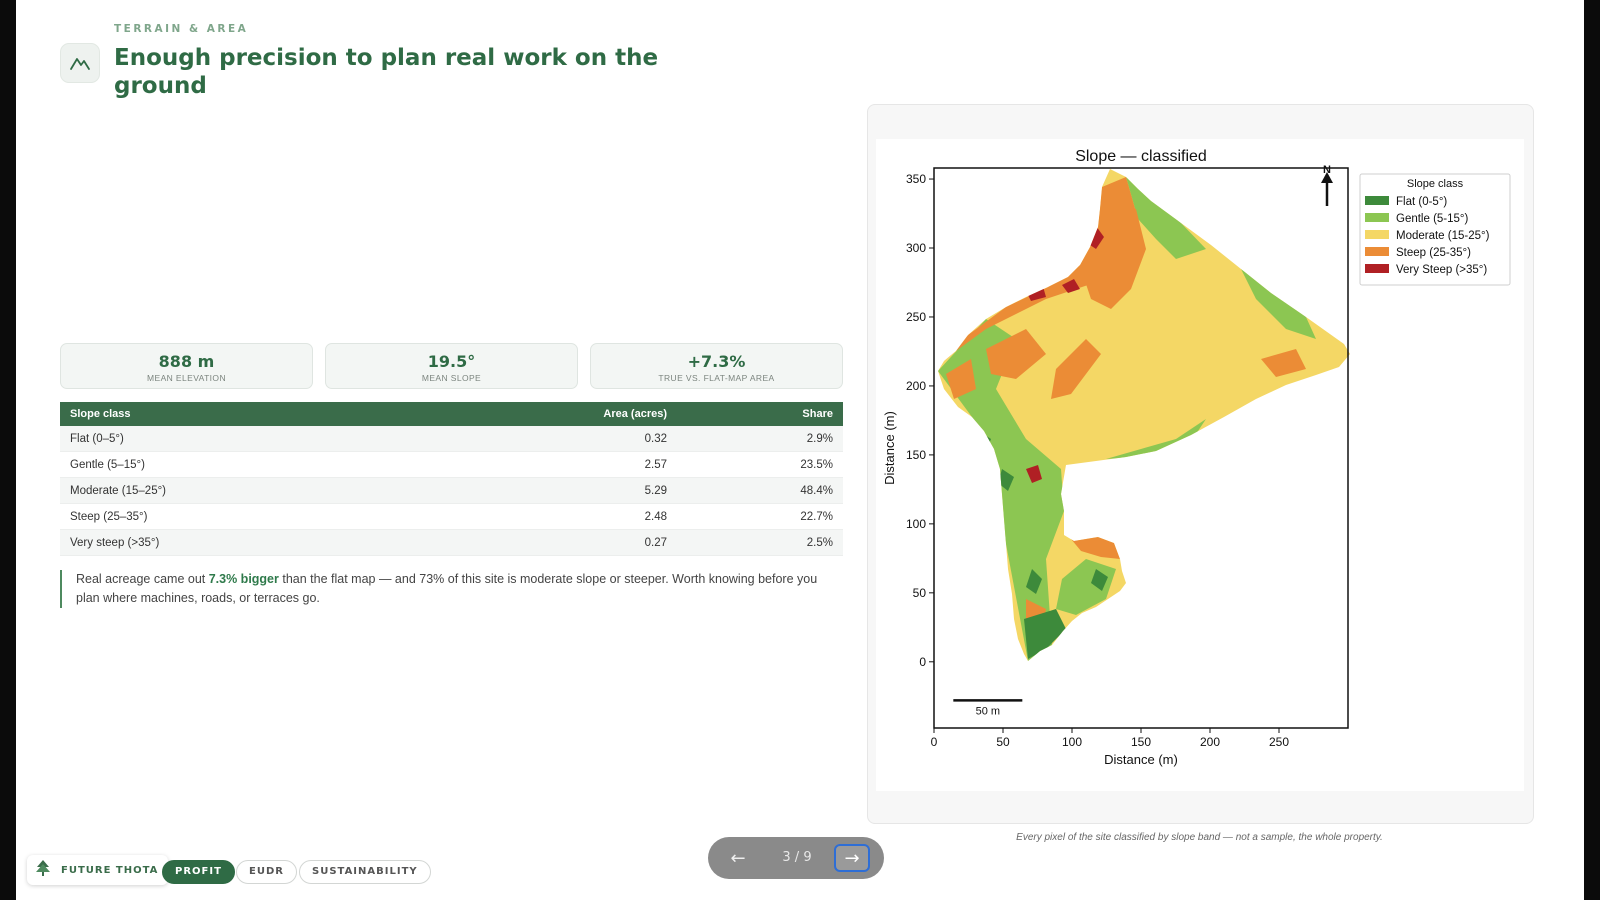 The width and height of the screenshot is (1600, 900). I want to click on table-row: Gentle (5–15°) 2.57 23.5%, so click(451, 464).